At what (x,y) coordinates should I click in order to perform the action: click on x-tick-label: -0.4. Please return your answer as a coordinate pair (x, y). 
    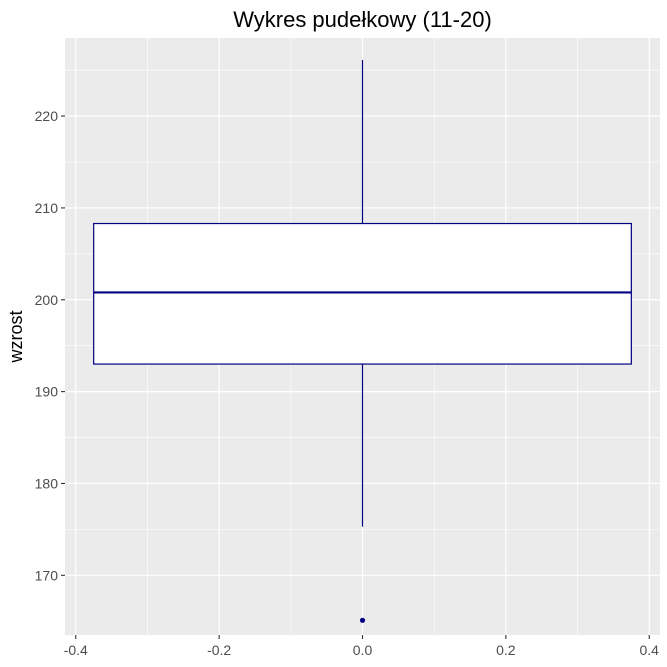
    Looking at the image, I should click on (76, 650).